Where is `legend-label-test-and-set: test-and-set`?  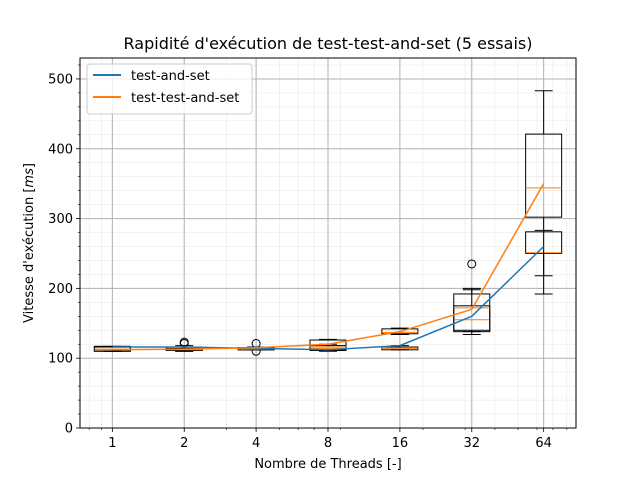
legend-label-test-and-set: test-and-set is located at coordinates (170, 76).